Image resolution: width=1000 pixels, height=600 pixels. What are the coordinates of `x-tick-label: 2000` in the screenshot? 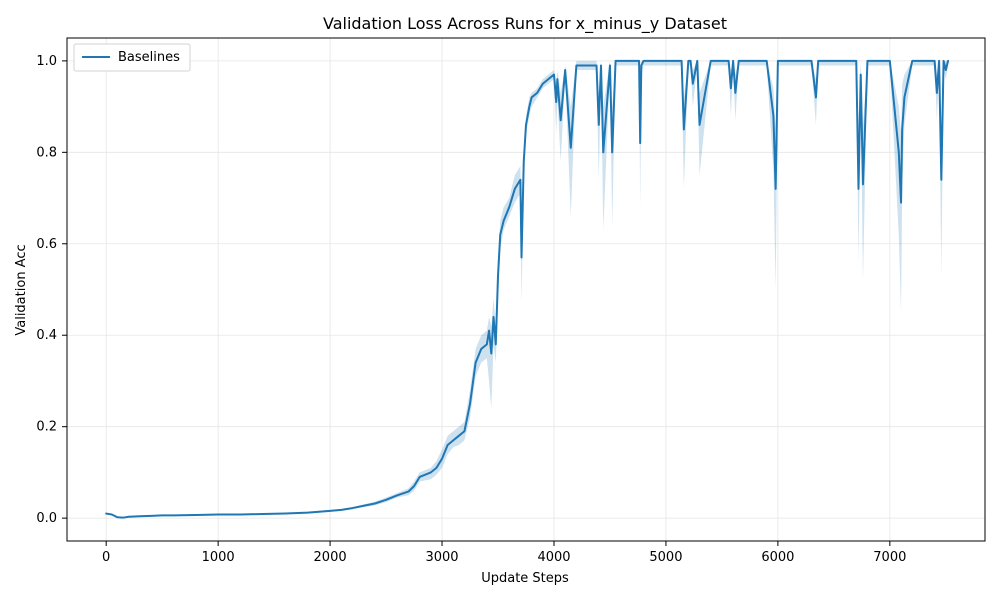 It's located at (330, 557).